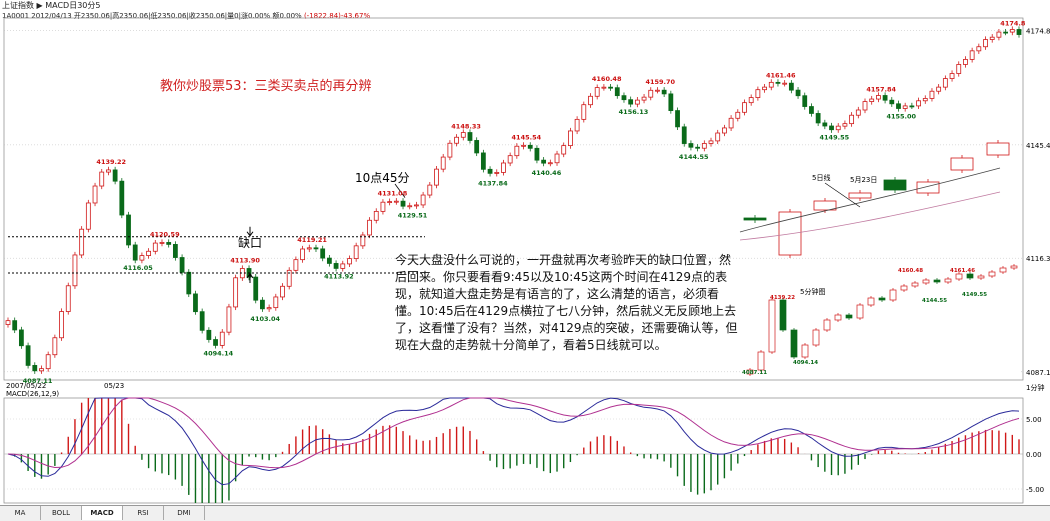 This screenshot has width=1050, height=521. I want to click on quote-amount: 额0.00%, so click(287, 16).